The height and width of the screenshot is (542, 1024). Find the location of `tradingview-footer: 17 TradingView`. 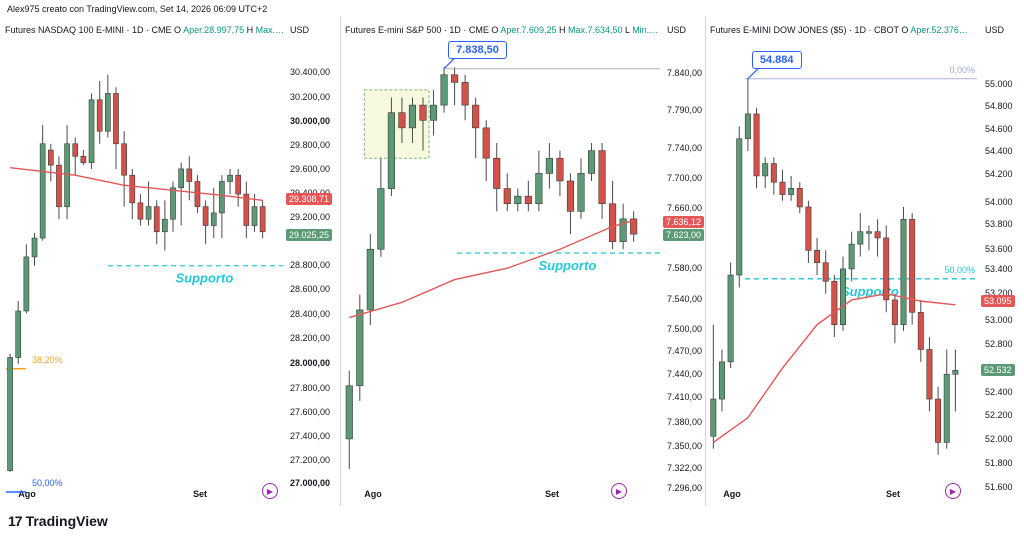

tradingview-footer: 17 TradingView is located at coordinates (58, 521).